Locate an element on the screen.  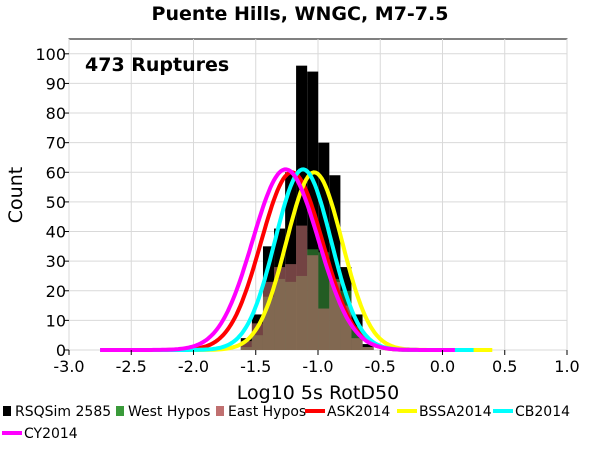
x-tick-label: -1.0 is located at coordinates (317, 366).